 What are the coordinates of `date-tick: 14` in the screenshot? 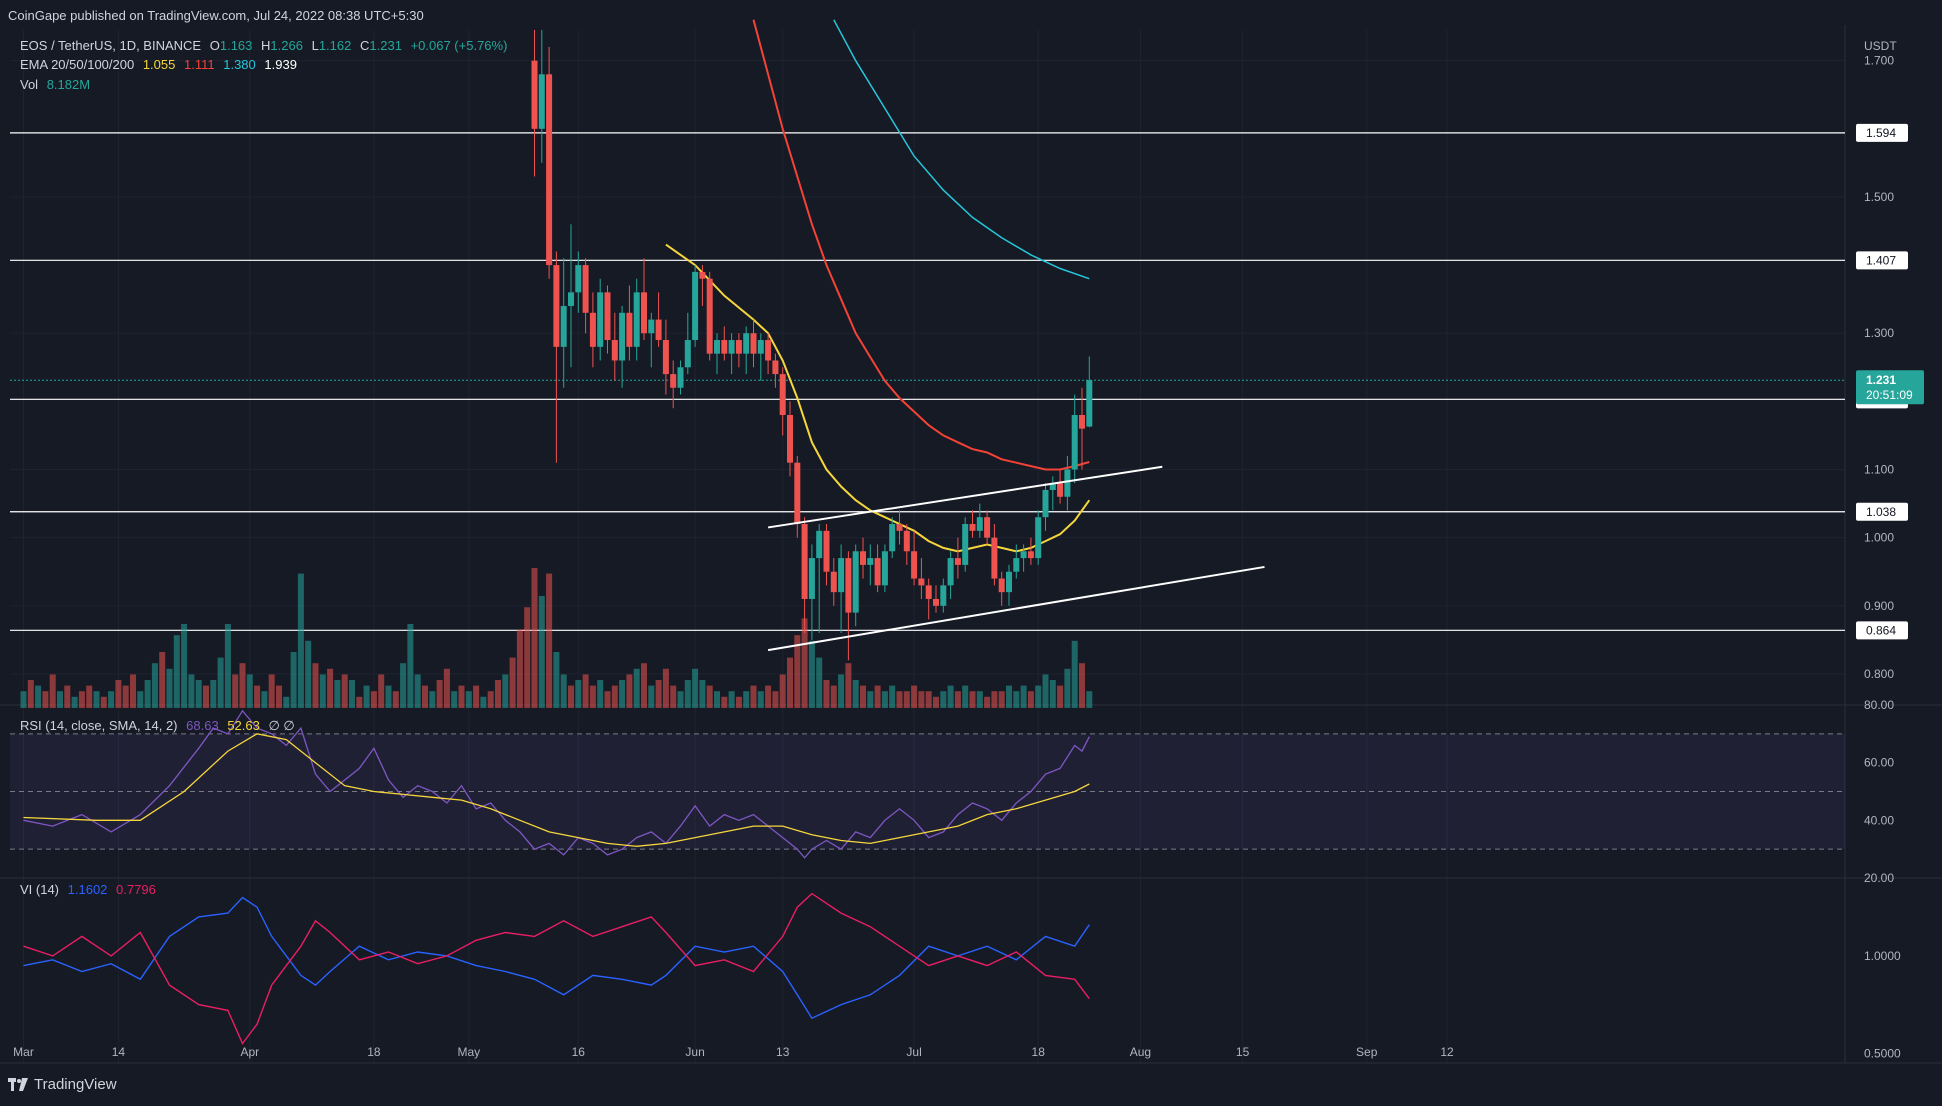 It's located at (119, 1052).